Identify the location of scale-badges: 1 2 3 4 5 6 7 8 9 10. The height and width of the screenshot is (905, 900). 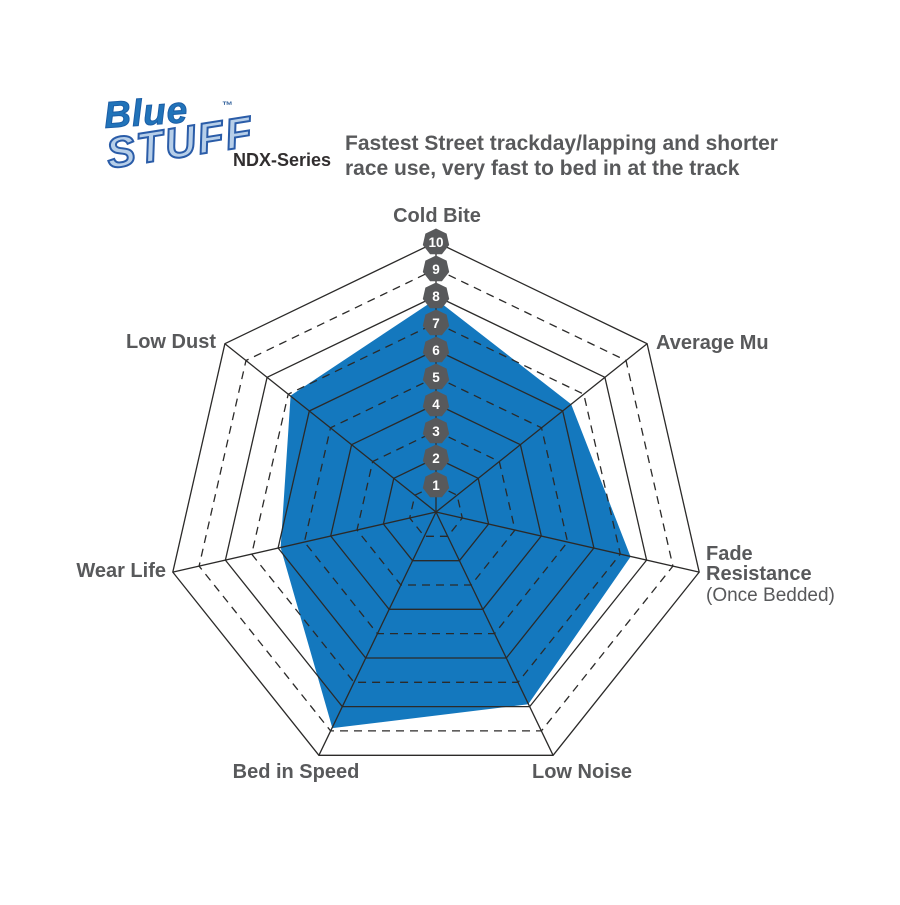
(436, 363).